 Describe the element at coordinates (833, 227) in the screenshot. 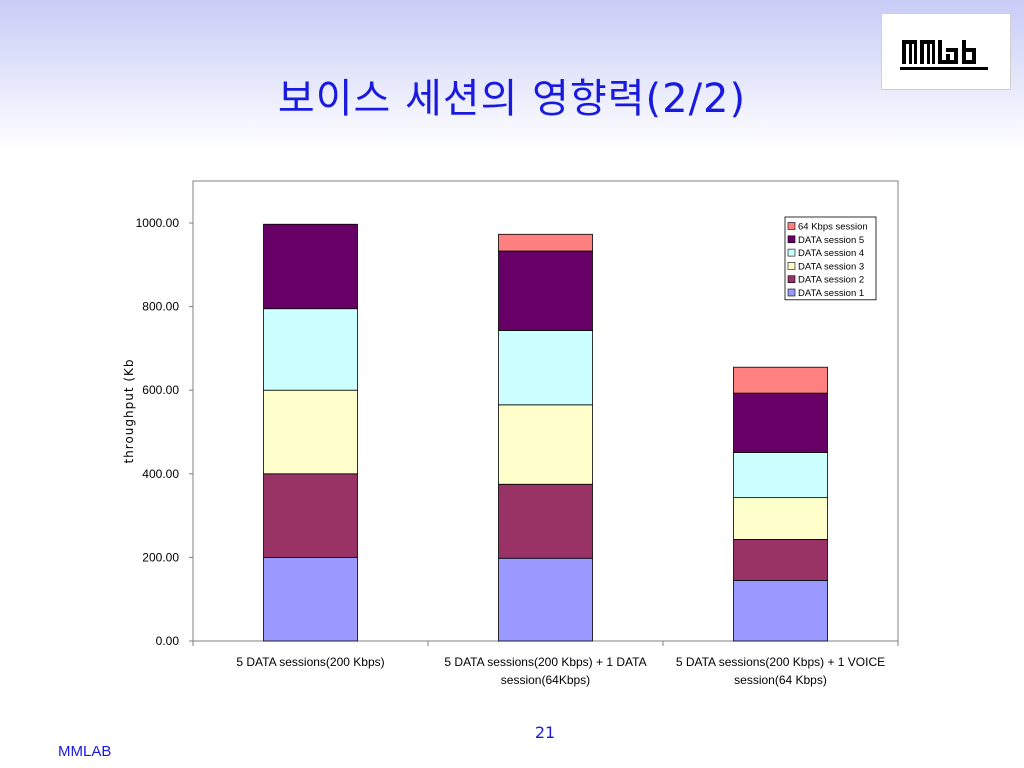

I see `legend-label: 64 Kbps session` at that location.